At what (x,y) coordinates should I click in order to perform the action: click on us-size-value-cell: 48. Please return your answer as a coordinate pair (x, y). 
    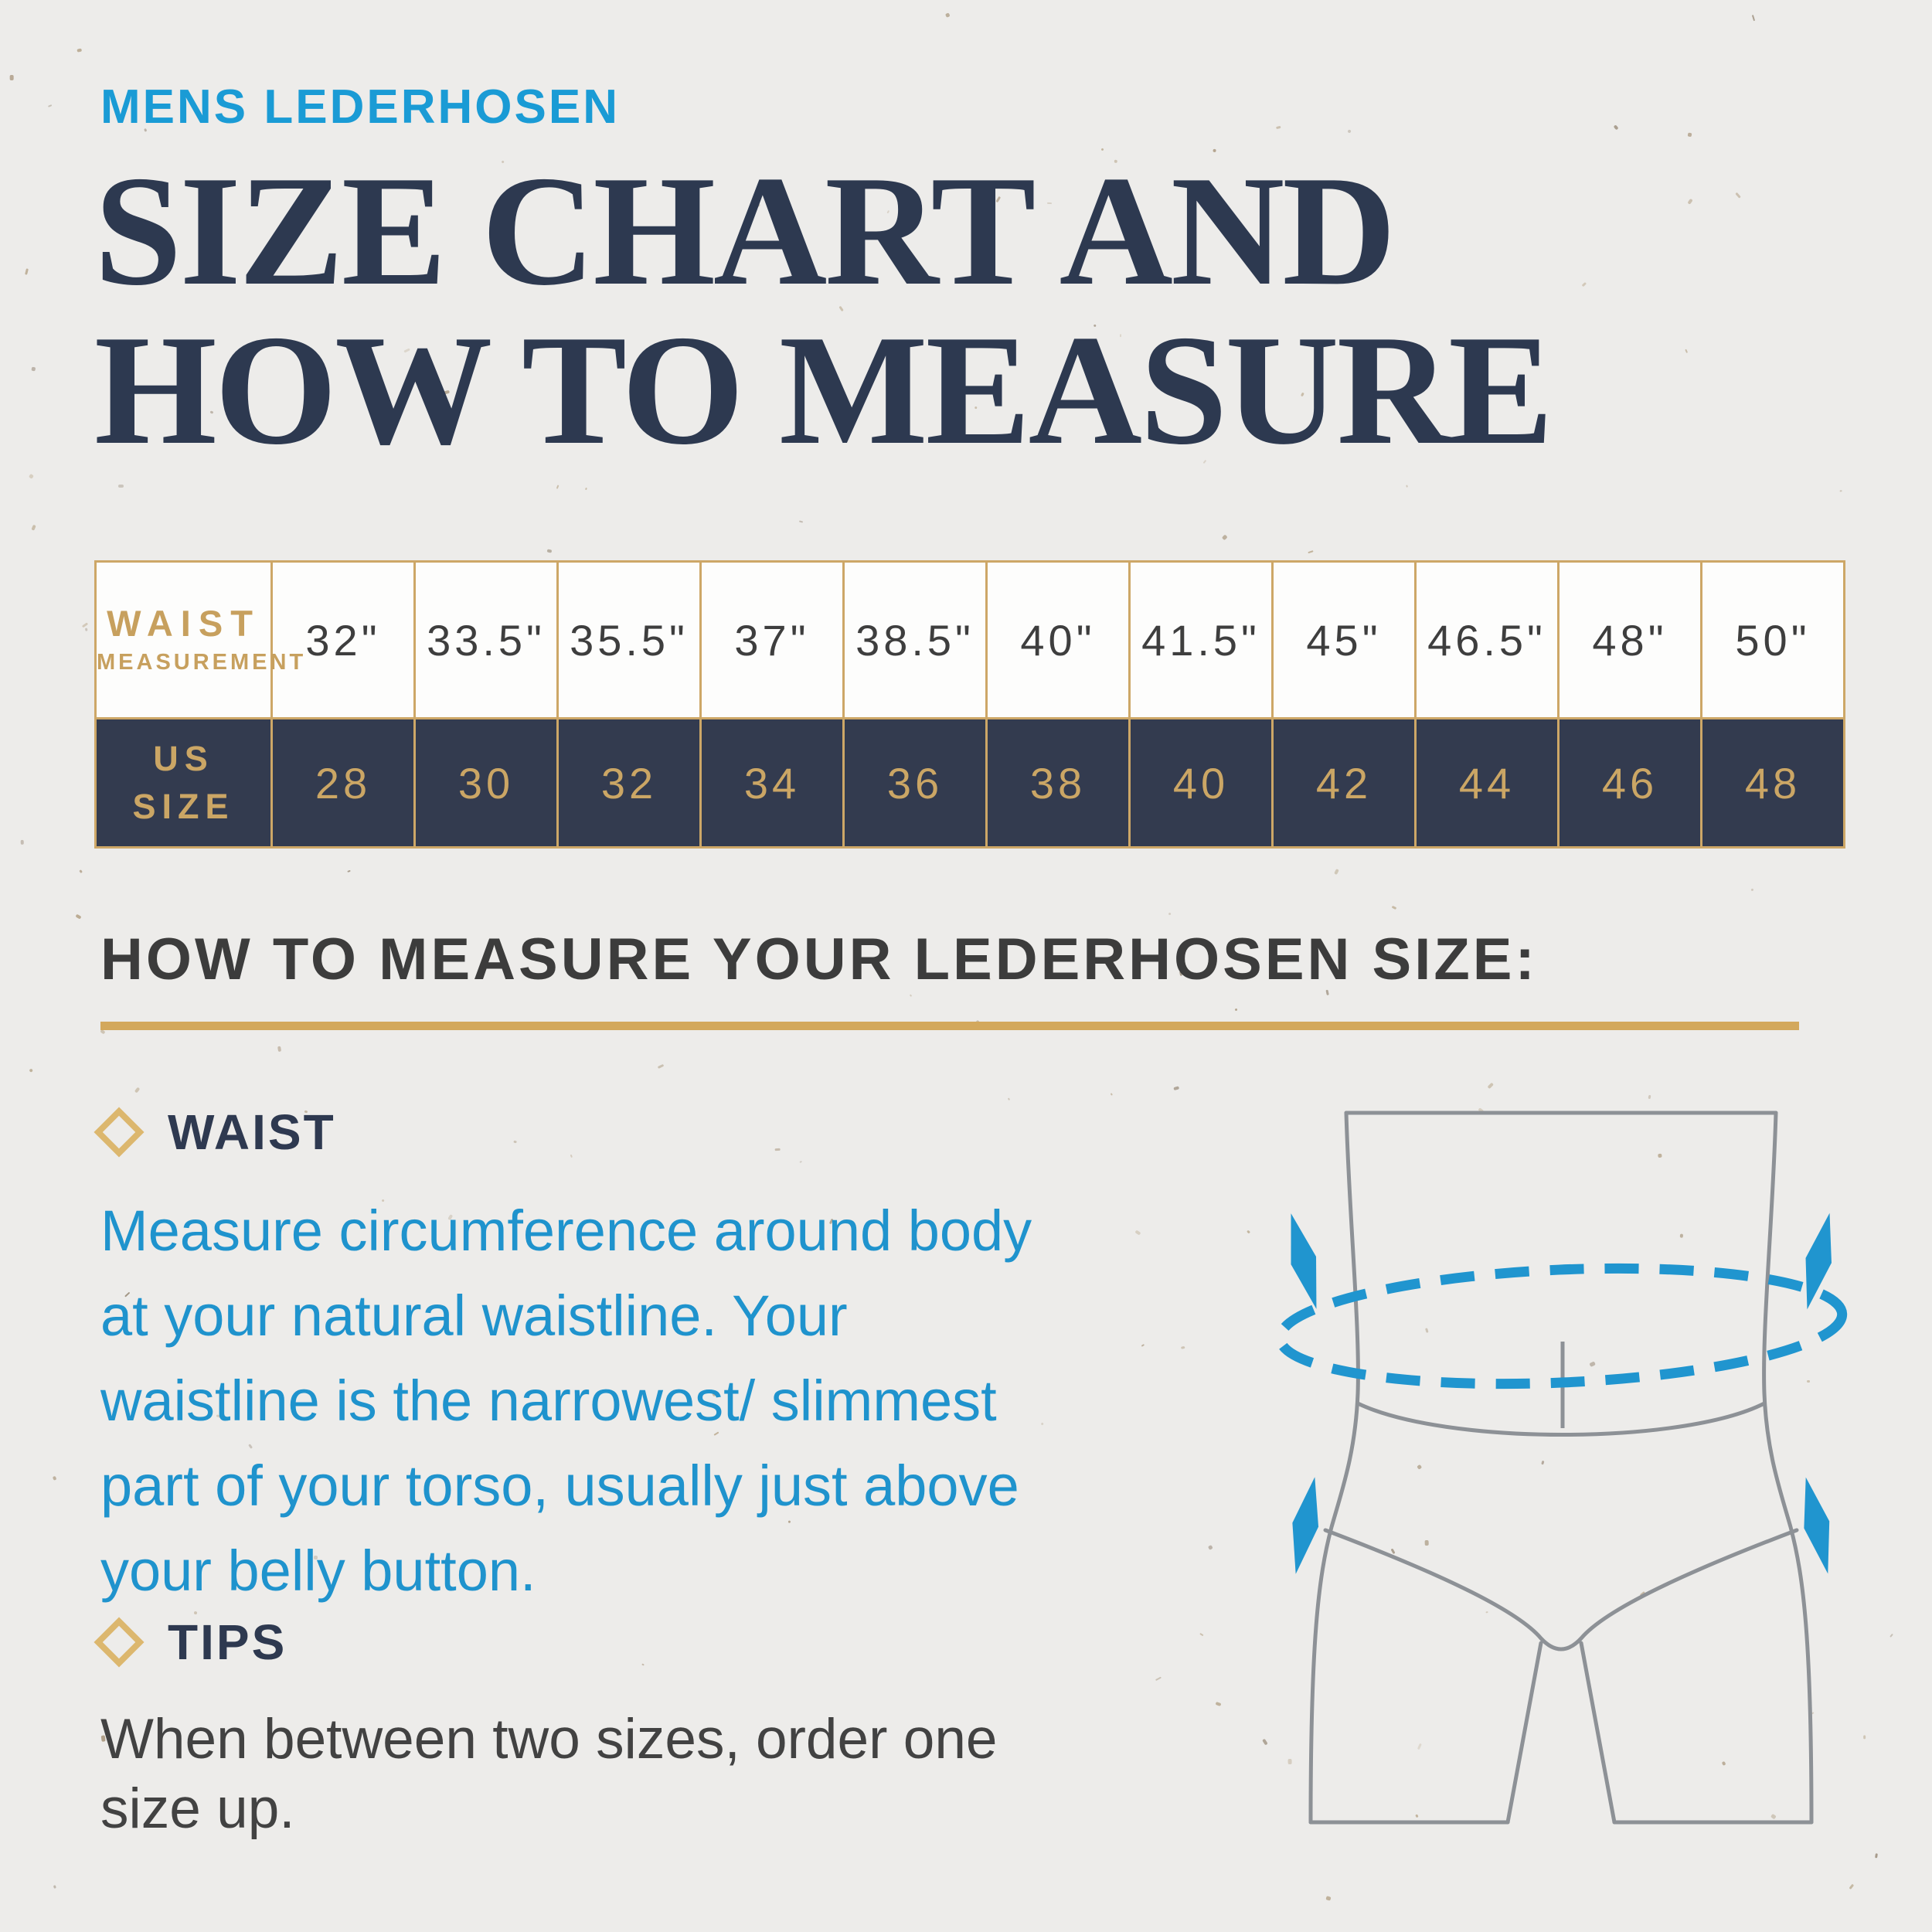
    Looking at the image, I should click on (1772, 783).